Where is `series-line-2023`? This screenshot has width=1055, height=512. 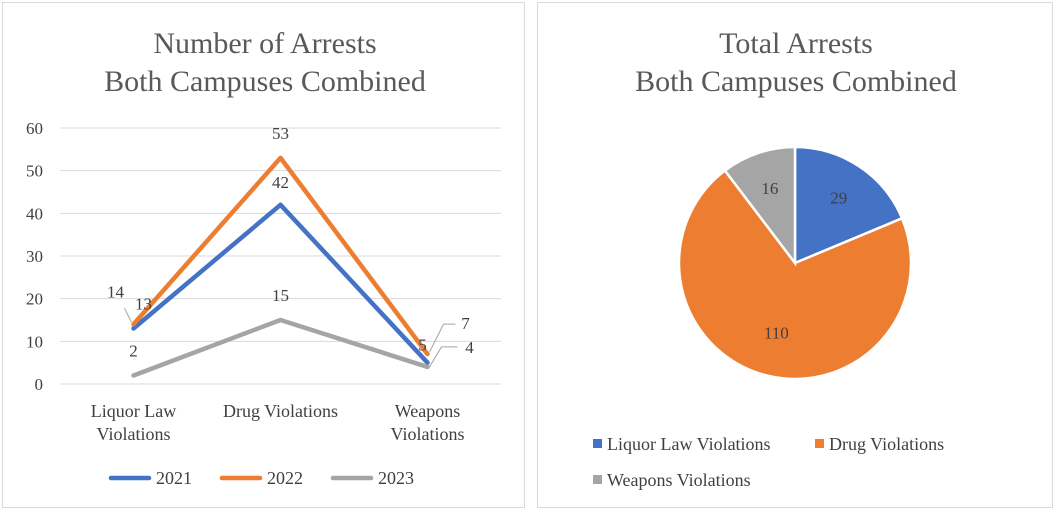
series-line-2023 is located at coordinates (280, 347).